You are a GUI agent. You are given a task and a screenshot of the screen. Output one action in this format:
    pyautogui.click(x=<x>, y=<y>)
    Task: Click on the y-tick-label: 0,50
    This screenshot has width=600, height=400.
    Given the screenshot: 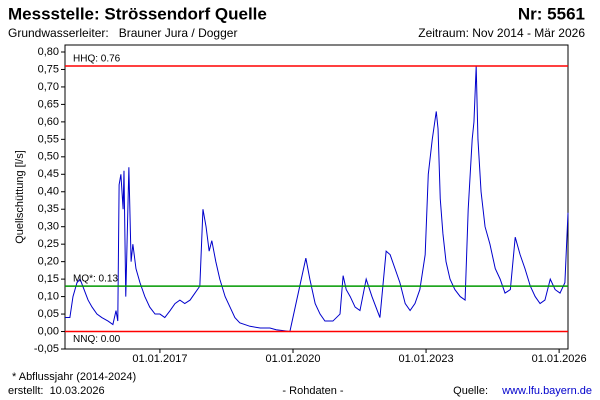 What is the action you would take?
    pyautogui.click(x=48, y=157)
    